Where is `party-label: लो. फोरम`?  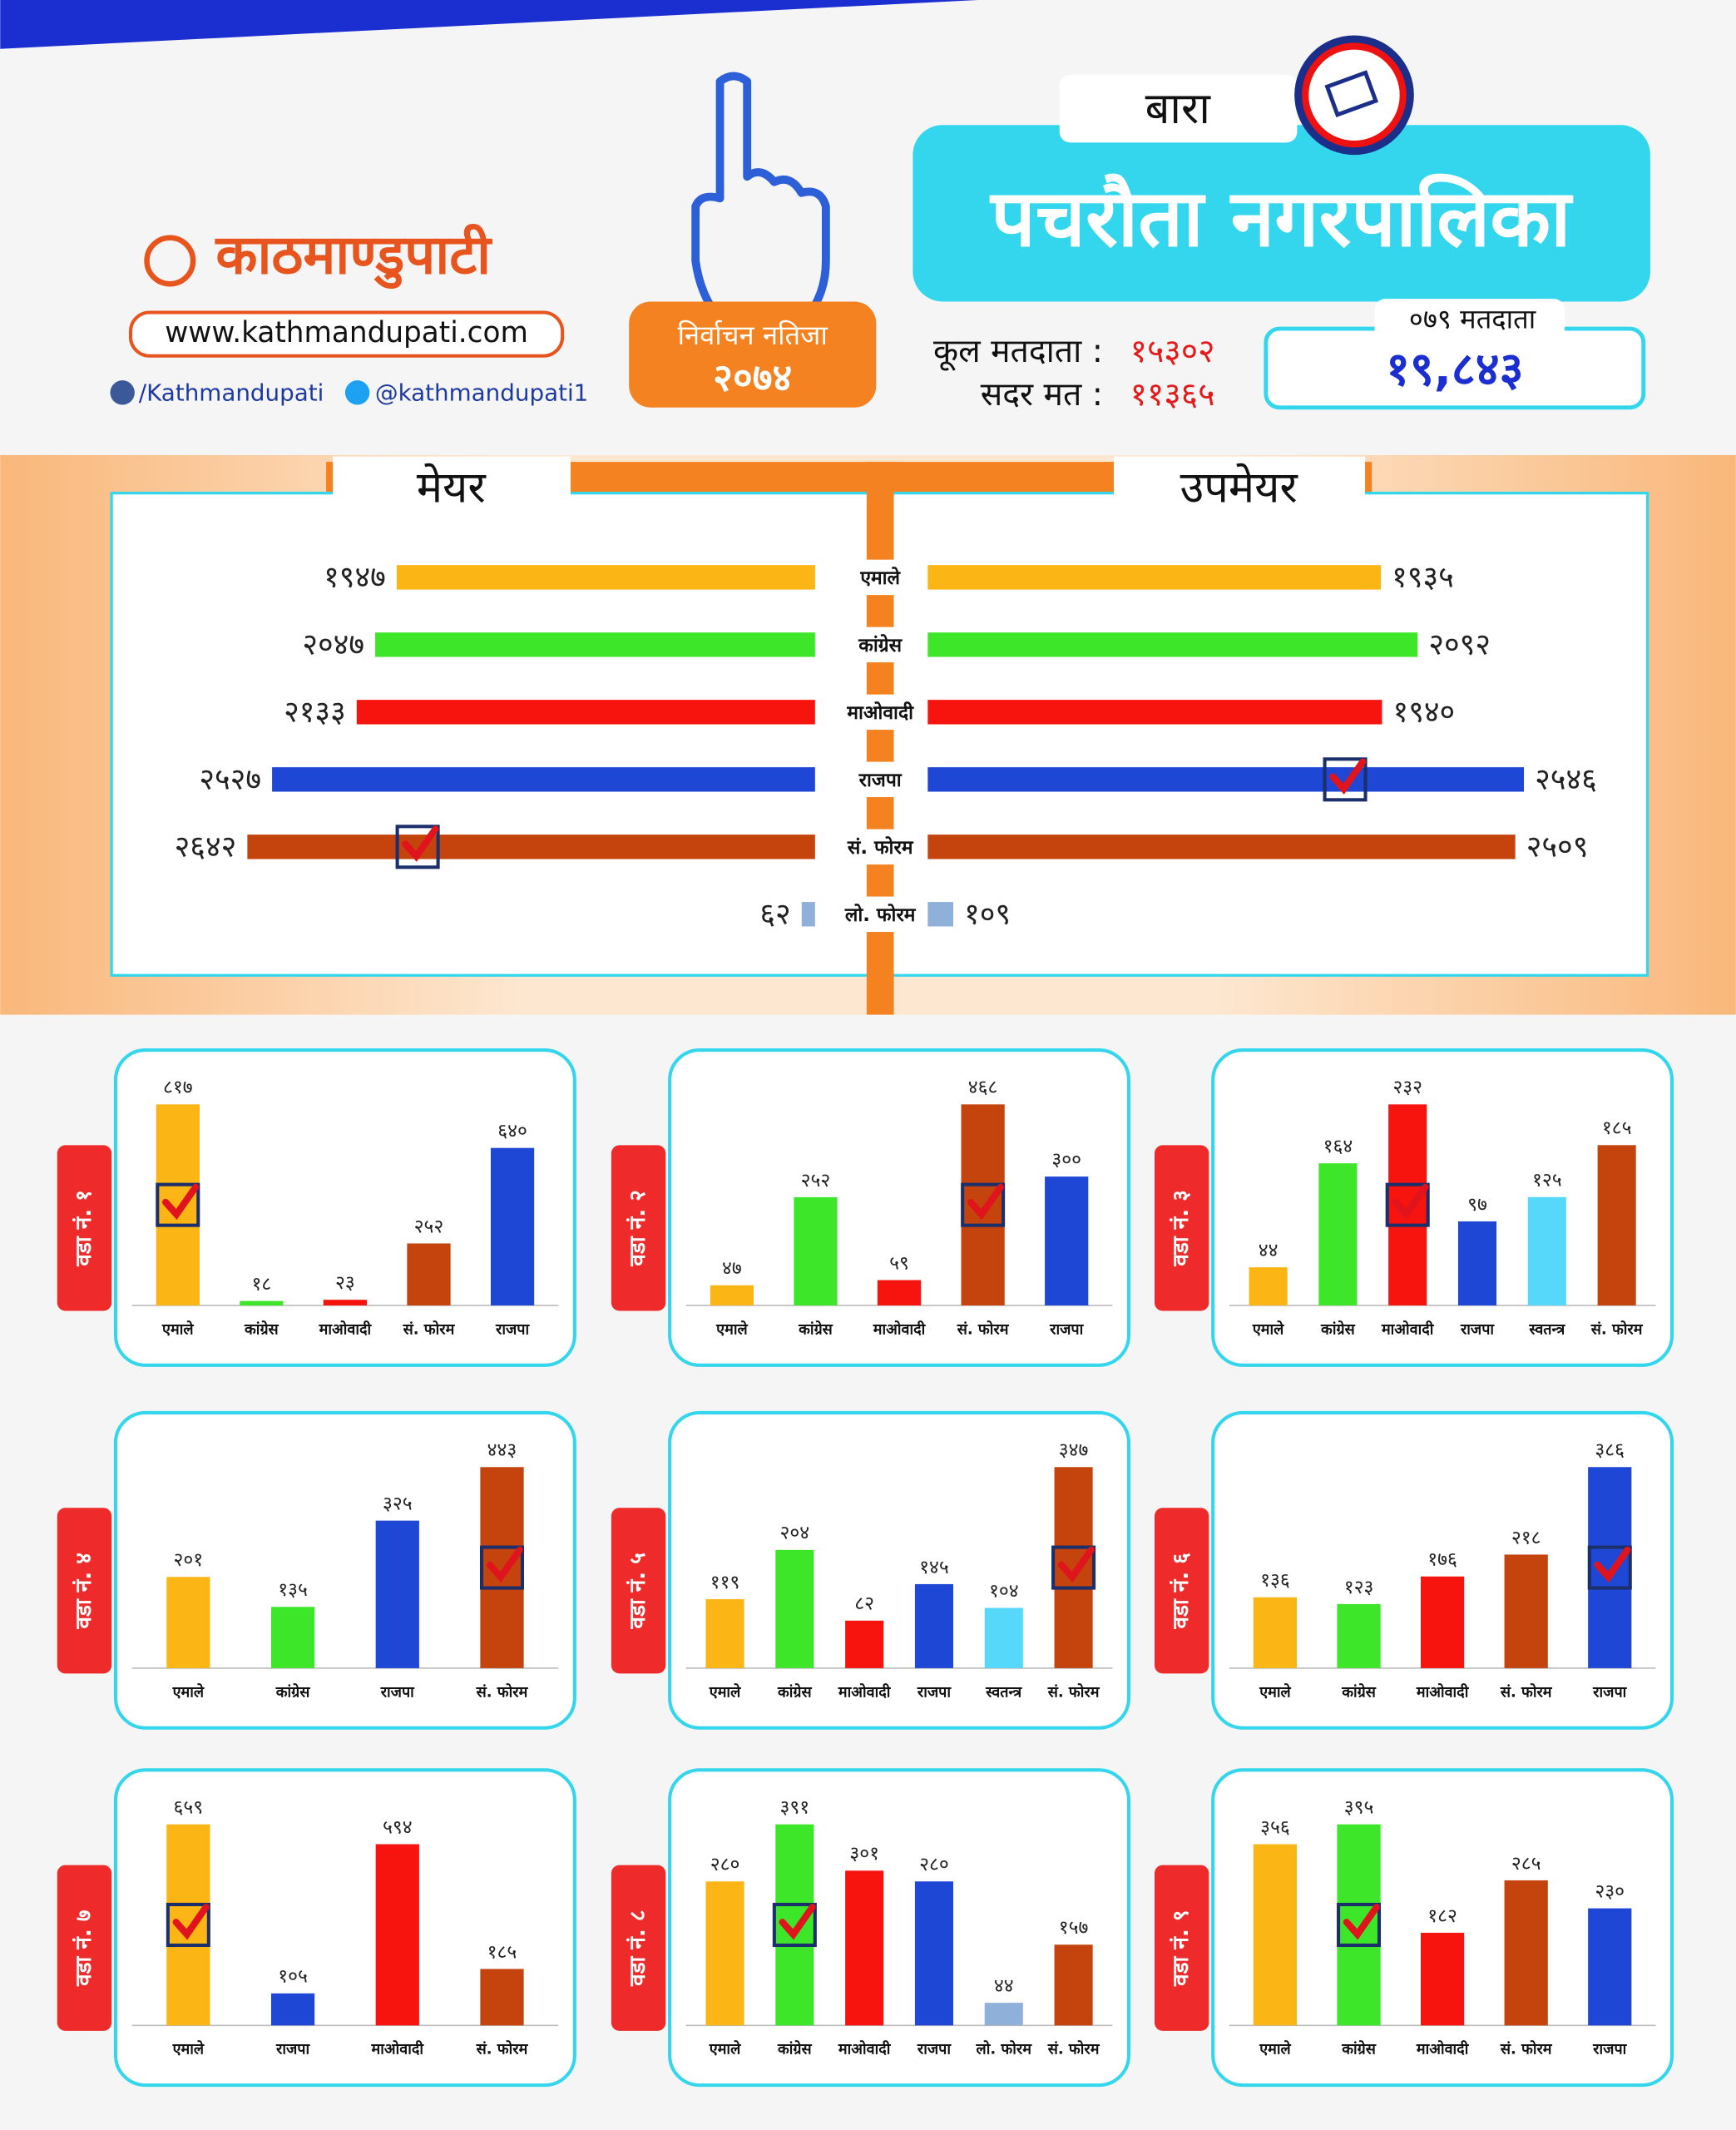 party-label: लो. फोरम is located at coordinates (880, 915).